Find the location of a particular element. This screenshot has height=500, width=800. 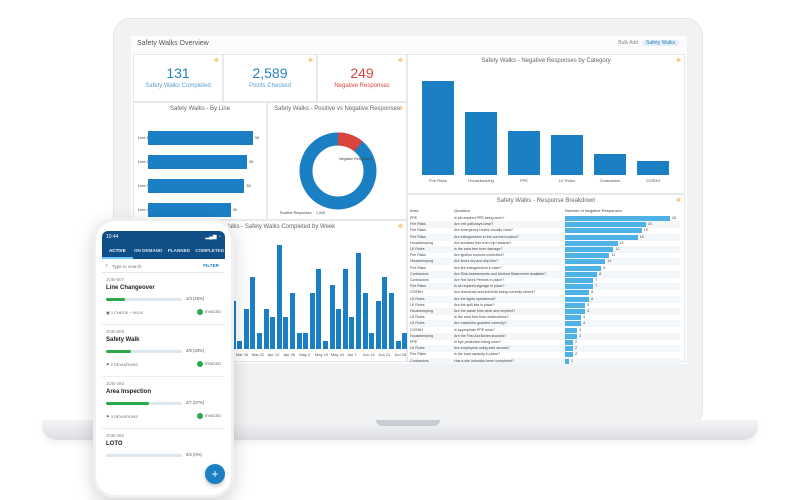

page-title: Safety Walks Overview is located at coordinates (173, 43).